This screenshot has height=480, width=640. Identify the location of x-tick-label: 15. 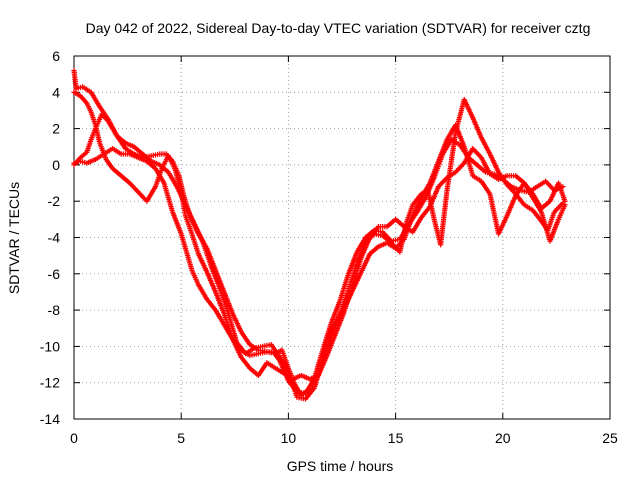
(396, 438).